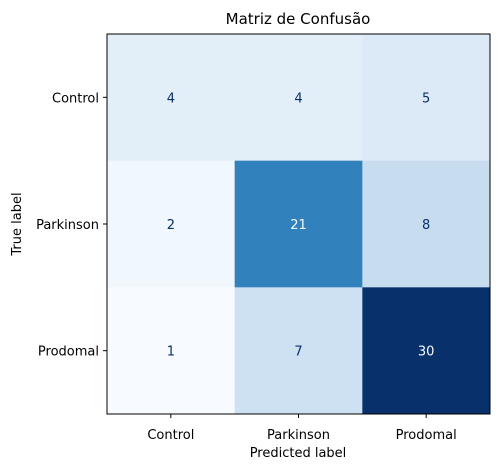 This screenshot has width=501, height=470. I want to click on cell-value-label: 8, so click(426, 225).